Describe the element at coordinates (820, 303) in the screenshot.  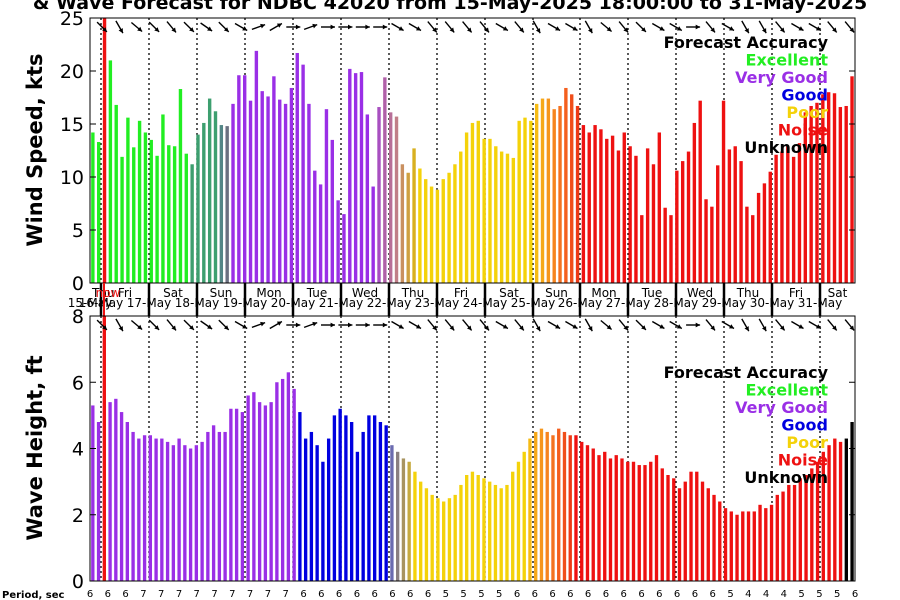
I see `date-label: 31-May` at that location.